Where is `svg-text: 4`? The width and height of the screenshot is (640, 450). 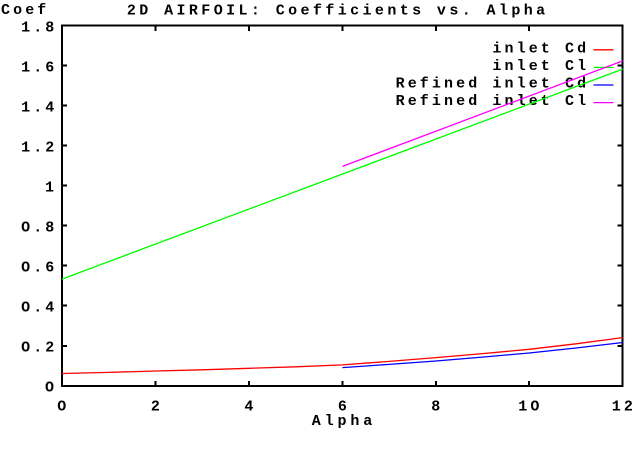
svg-text: 4 is located at coordinates (250, 406).